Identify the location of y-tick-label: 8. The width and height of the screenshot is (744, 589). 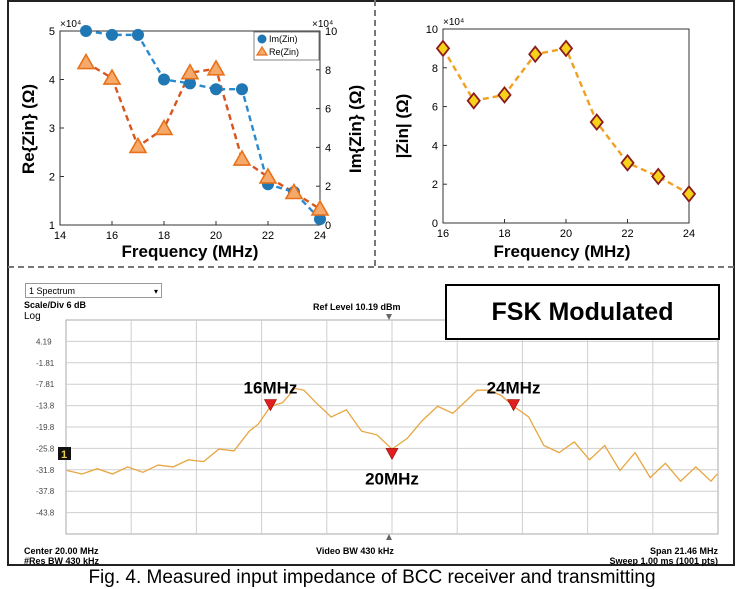
(435, 69).